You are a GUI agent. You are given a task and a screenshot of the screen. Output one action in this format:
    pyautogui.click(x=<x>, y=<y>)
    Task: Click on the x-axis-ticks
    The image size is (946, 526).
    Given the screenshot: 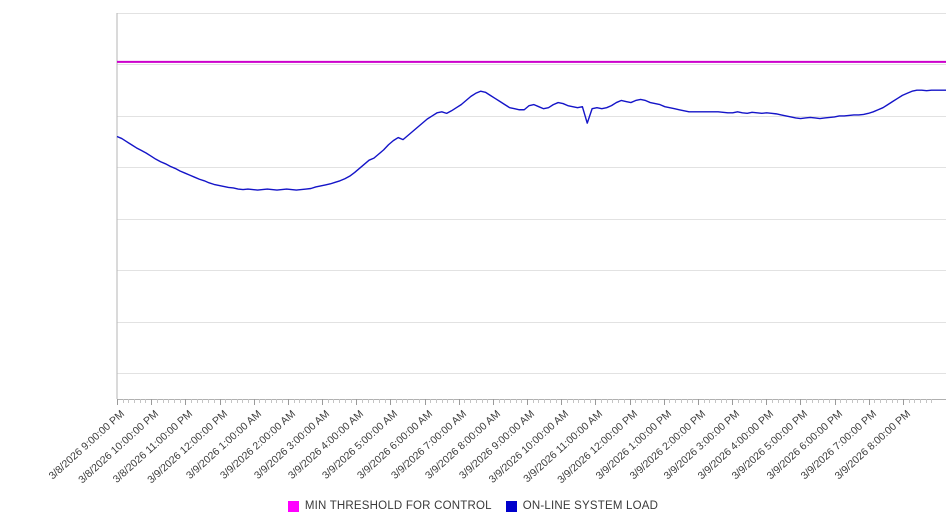 What is the action you would take?
    pyautogui.click(x=524, y=402)
    